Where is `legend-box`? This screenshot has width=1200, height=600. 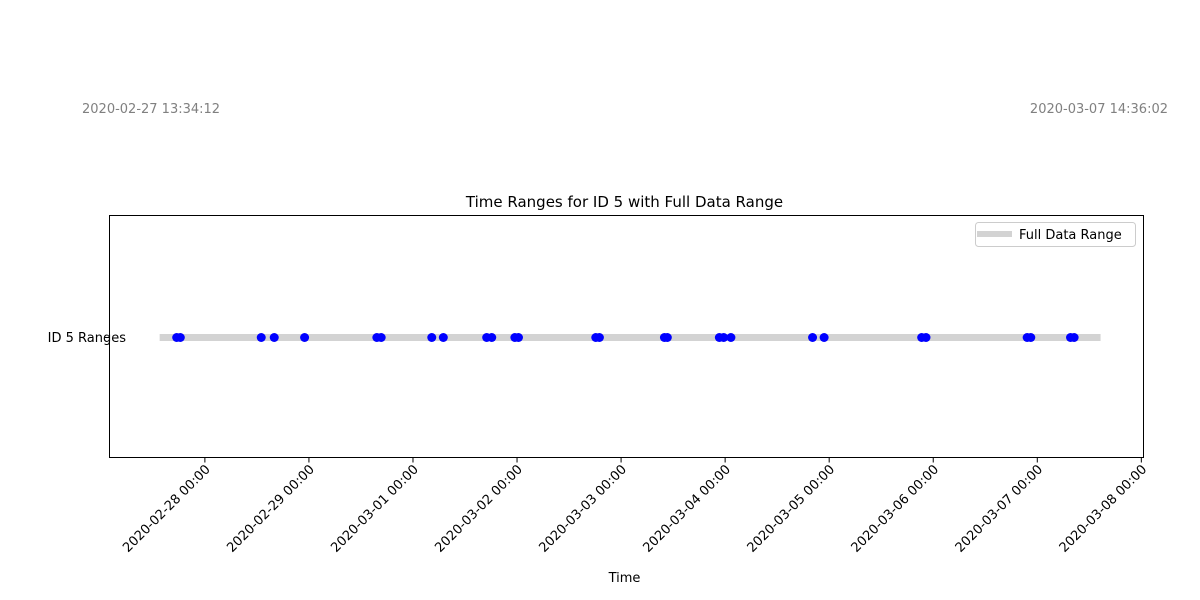 legend-box is located at coordinates (1055, 234).